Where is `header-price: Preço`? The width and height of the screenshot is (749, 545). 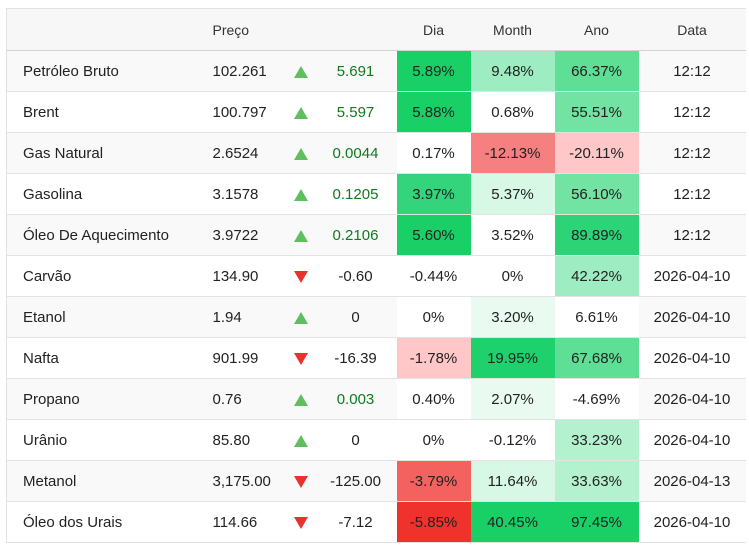 header-price: Preço is located at coordinates (244, 29).